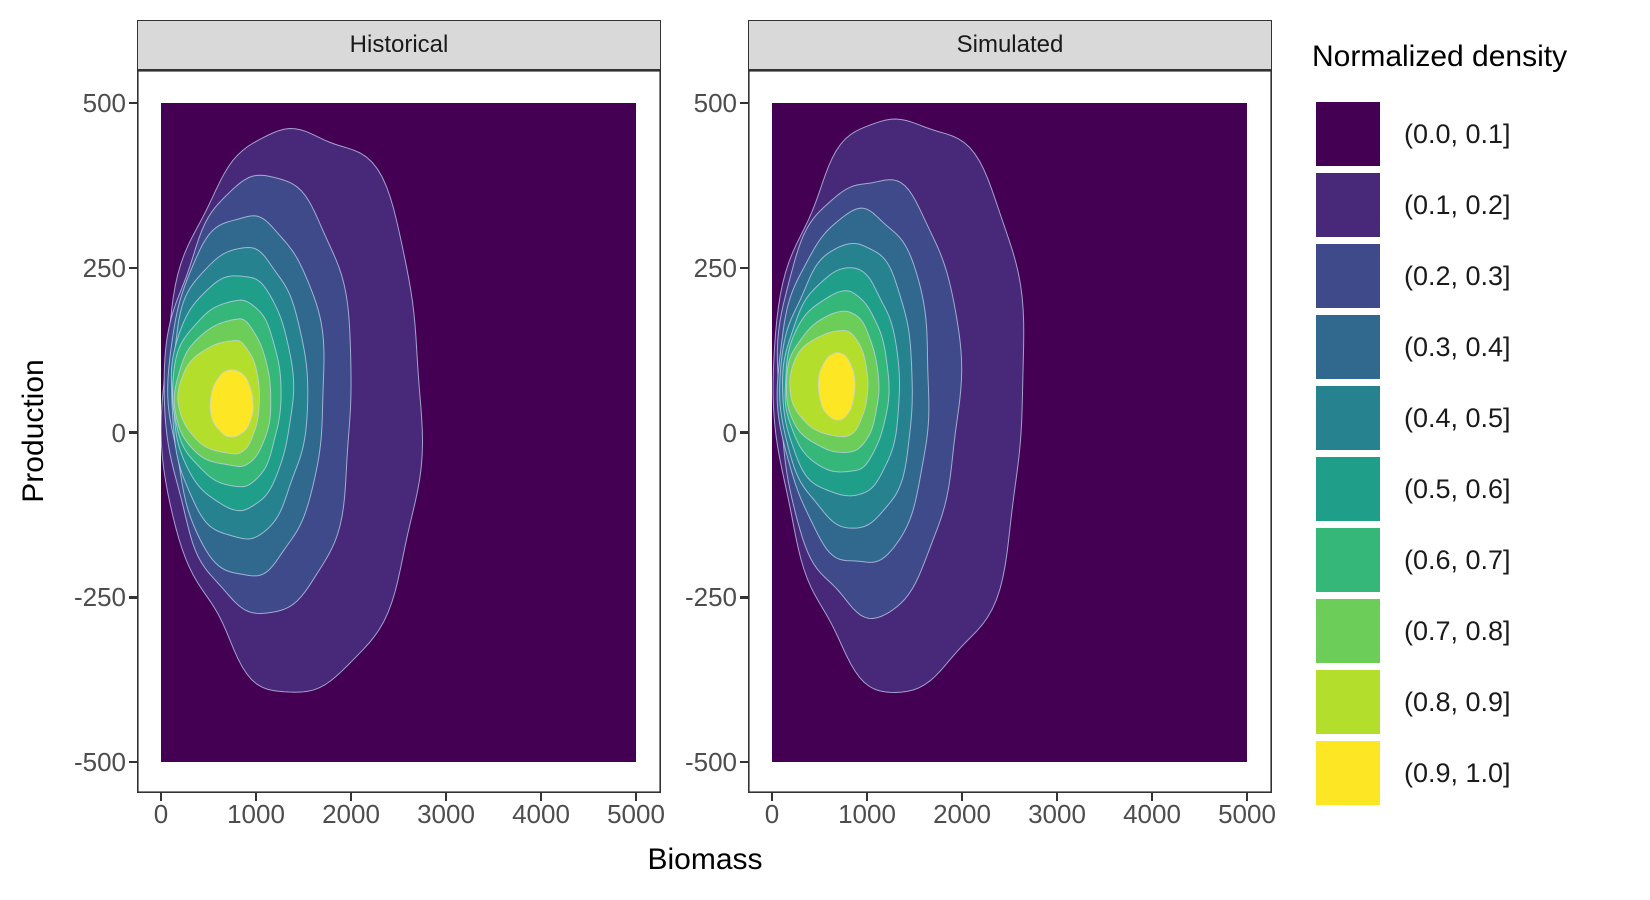 This screenshot has width=1650, height=900. I want to click on facet-strip-simulated-label: Simulated, so click(1010, 44).